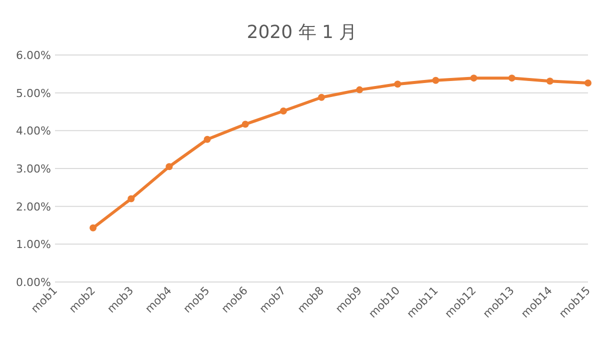  What do you see at coordinates (33, 93) in the screenshot?
I see `y-tick-label: 5.00%` at bounding box center [33, 93].